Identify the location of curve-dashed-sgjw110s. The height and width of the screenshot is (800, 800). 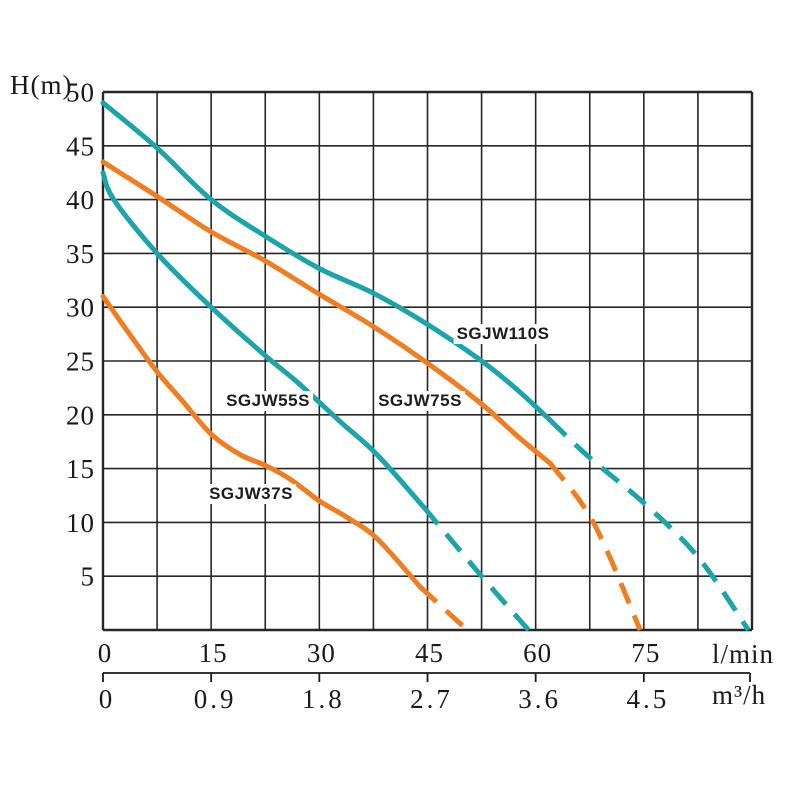
(649, 525).